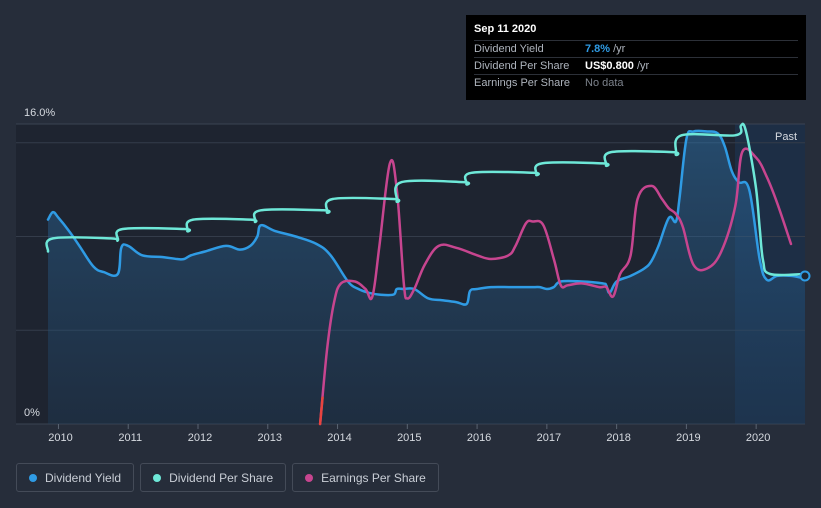 The height and width of the screenshot is (508, 821). Describe the element at coordinates (636, 82) in the screenshot. I see `tooltip-row-earnings-per-share: Earnings Per Share No data` at that location.